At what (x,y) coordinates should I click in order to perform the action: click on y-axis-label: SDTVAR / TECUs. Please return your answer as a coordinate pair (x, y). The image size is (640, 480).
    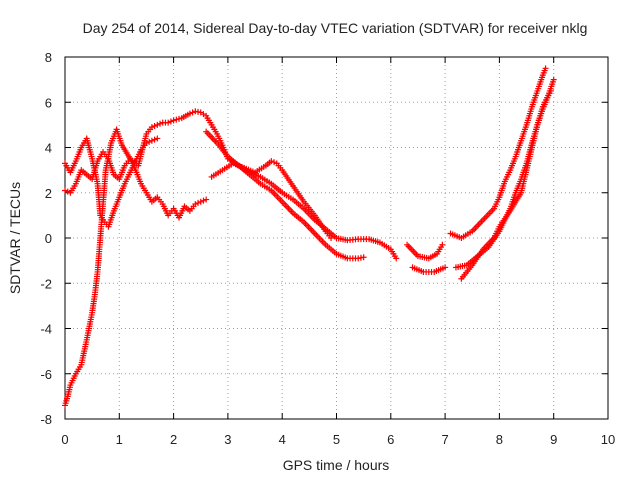
    Looking at the image, I should click on (15, 238).